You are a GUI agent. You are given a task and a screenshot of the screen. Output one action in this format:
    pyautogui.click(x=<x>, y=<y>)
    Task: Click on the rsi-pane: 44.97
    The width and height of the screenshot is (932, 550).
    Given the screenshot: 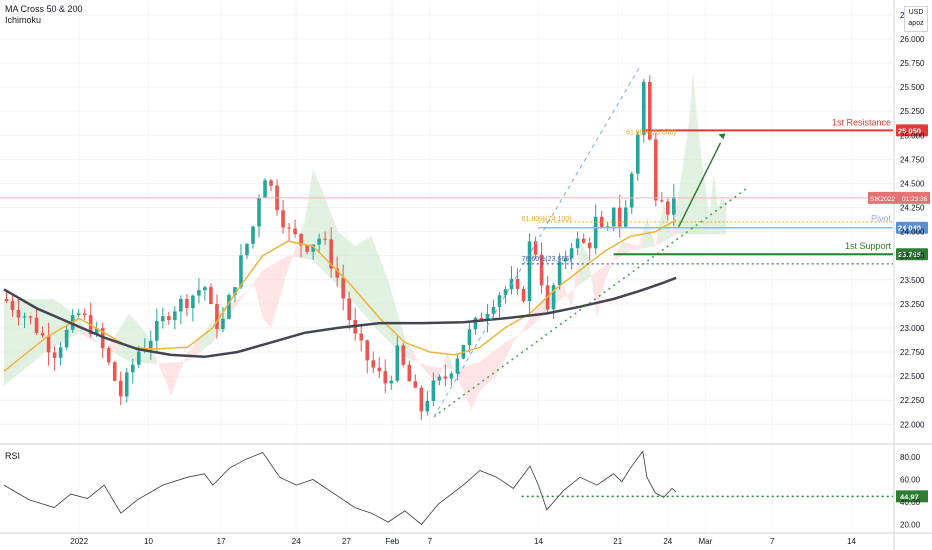 What is the action you would take?
    pyautogui.click(x=465, y=487)
    